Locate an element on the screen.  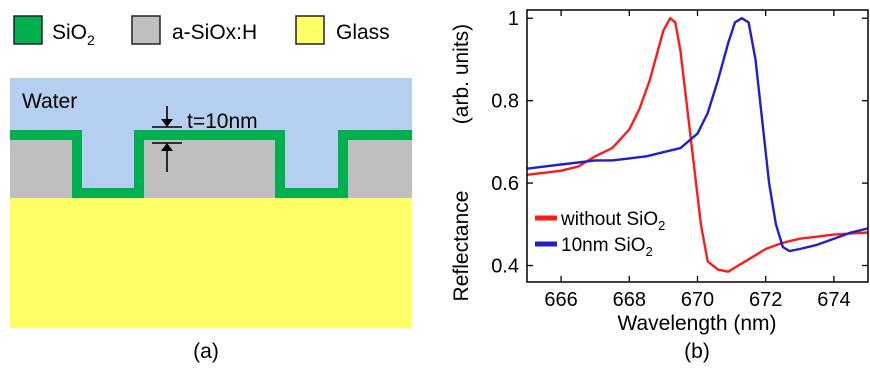
sio2-layer is located at coordinates (211, 164).